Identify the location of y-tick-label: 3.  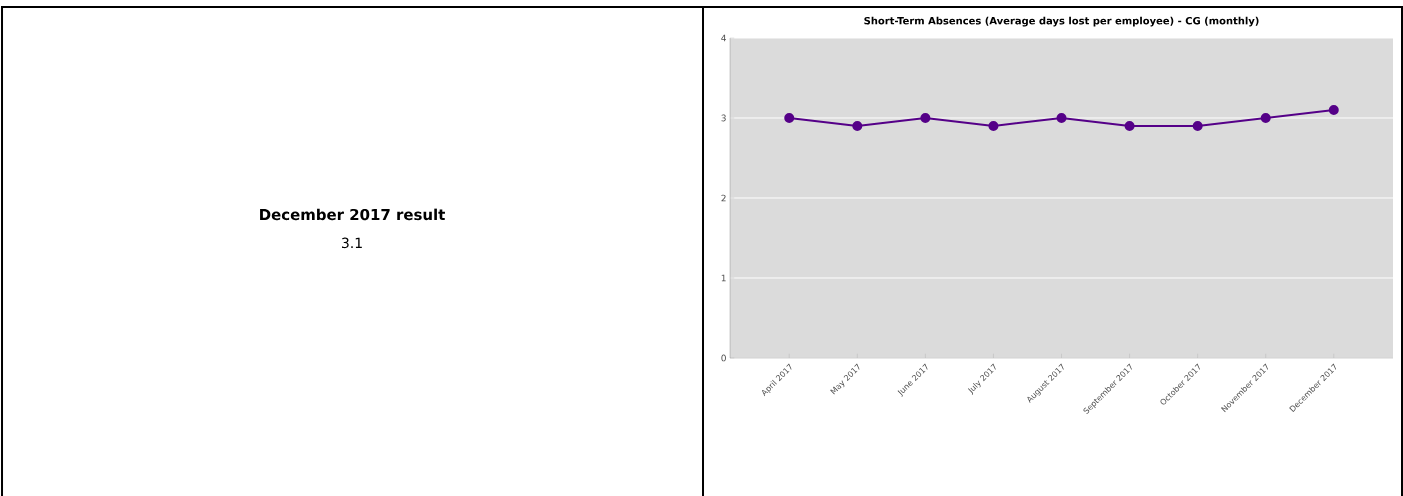
(723, 118).